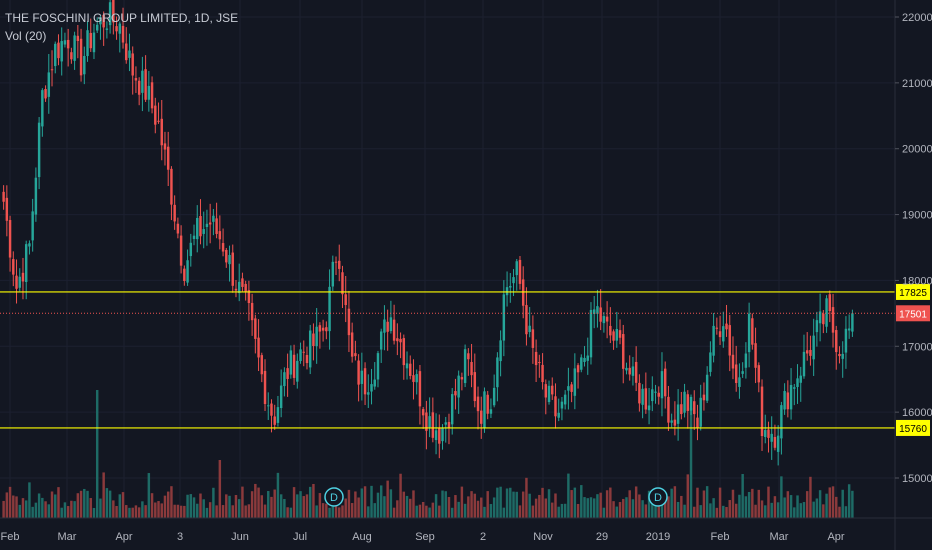 The image size is (932, 550). What do you see at coordinates (180, 537) in the screenshot?
I see `time-tick-label: 3` at bounding box center [180, 537].